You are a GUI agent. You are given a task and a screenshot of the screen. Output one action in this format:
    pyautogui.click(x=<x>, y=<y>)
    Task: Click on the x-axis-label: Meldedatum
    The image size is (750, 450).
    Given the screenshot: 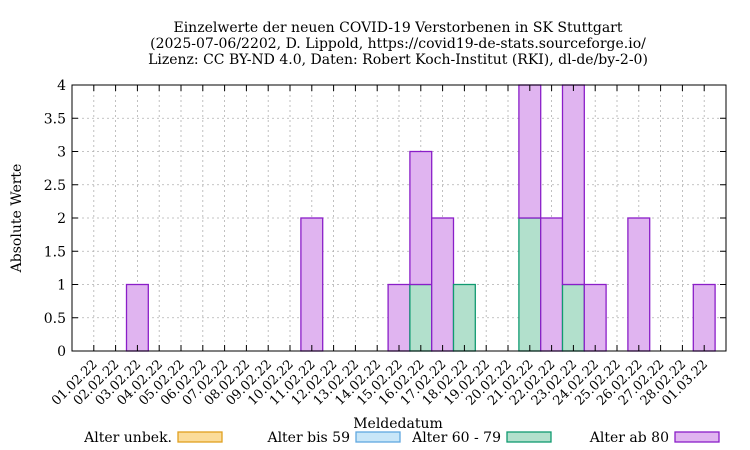 What is the action you would take?
    pyautogui.click(x=398, y=424)
    